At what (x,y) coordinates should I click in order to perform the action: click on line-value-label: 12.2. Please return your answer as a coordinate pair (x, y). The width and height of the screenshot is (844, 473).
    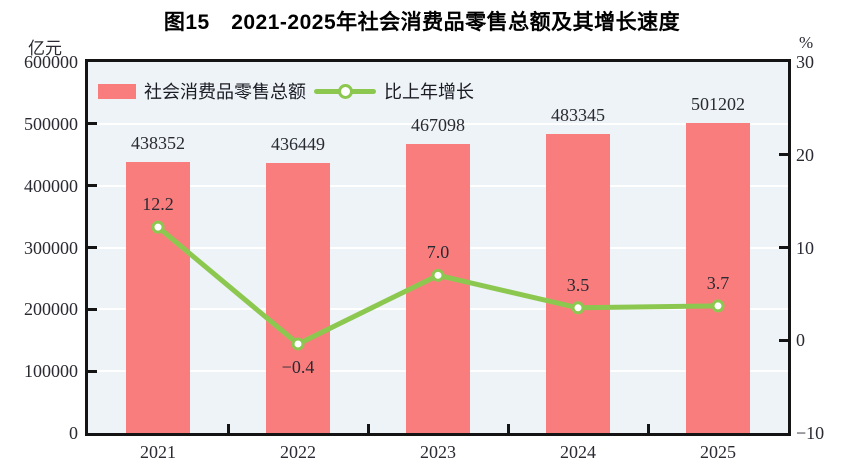
    Looking at the image, I should click on (158, 204).